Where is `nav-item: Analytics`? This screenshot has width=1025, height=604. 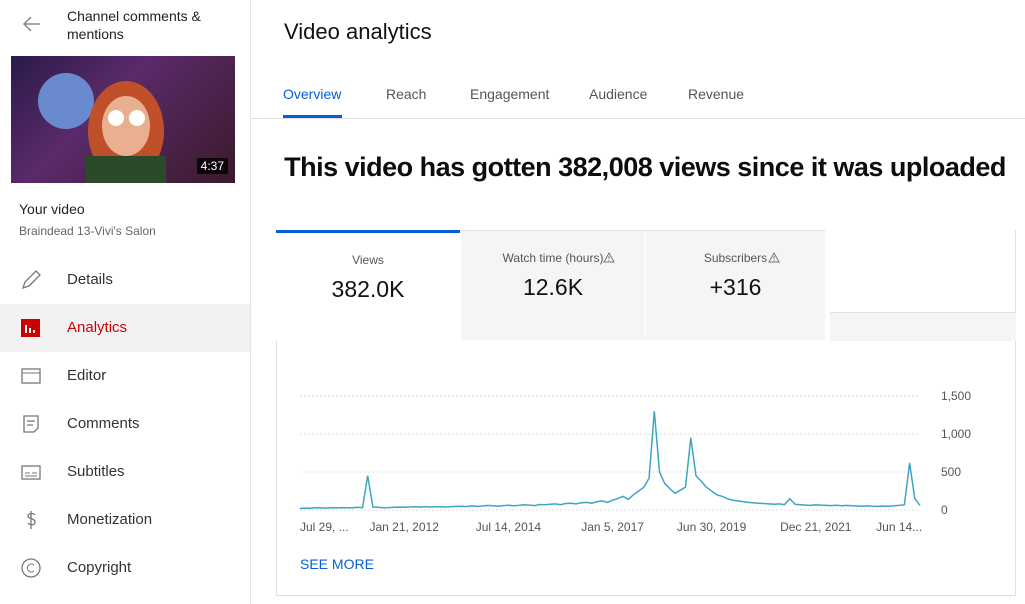
nav-item: Analytics is located at coordinates (125, 328).